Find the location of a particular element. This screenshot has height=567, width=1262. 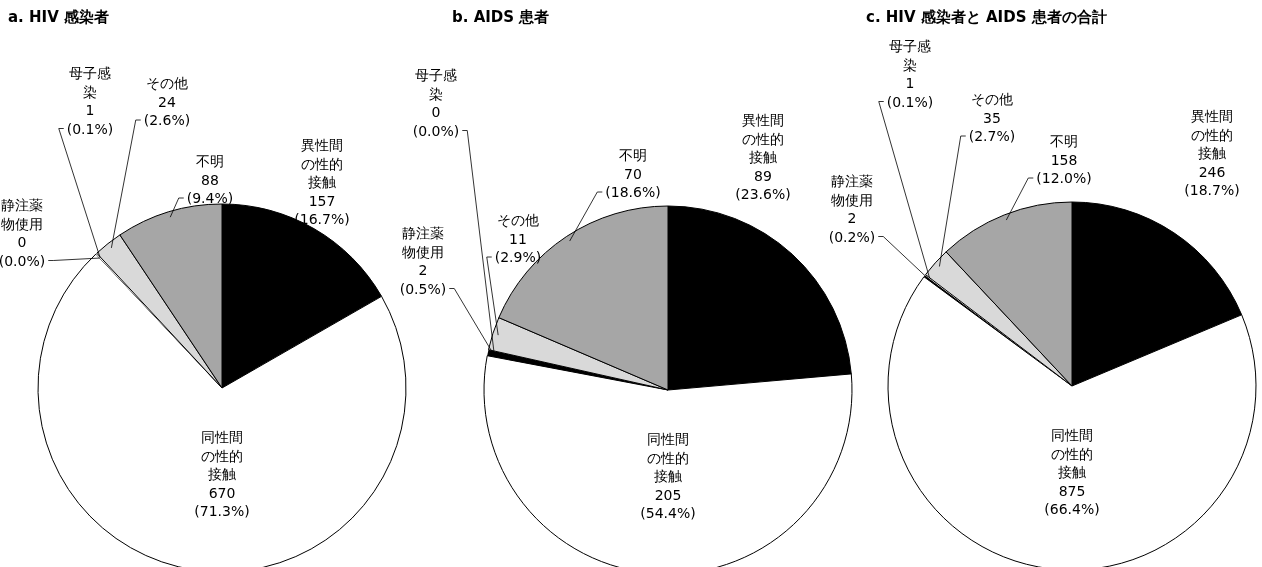

data-label: 2 (0.2%) is located at coordinates (852, 227).